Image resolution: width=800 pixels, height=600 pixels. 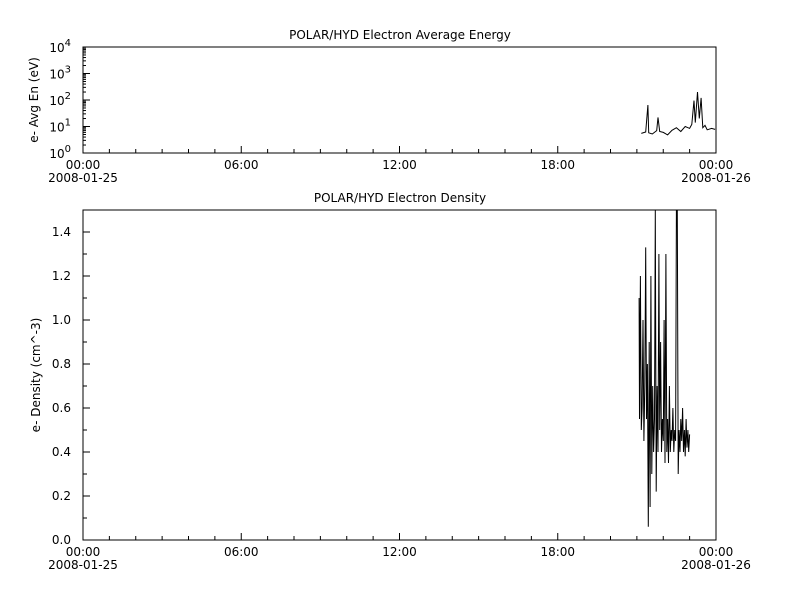 I want to click on y-tick-label: 1.4, so click(x=61, y=232).